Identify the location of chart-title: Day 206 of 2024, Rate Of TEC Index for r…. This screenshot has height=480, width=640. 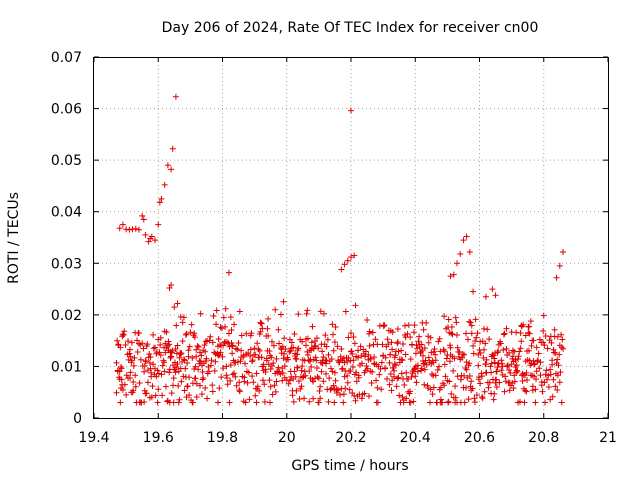
(350, 28).